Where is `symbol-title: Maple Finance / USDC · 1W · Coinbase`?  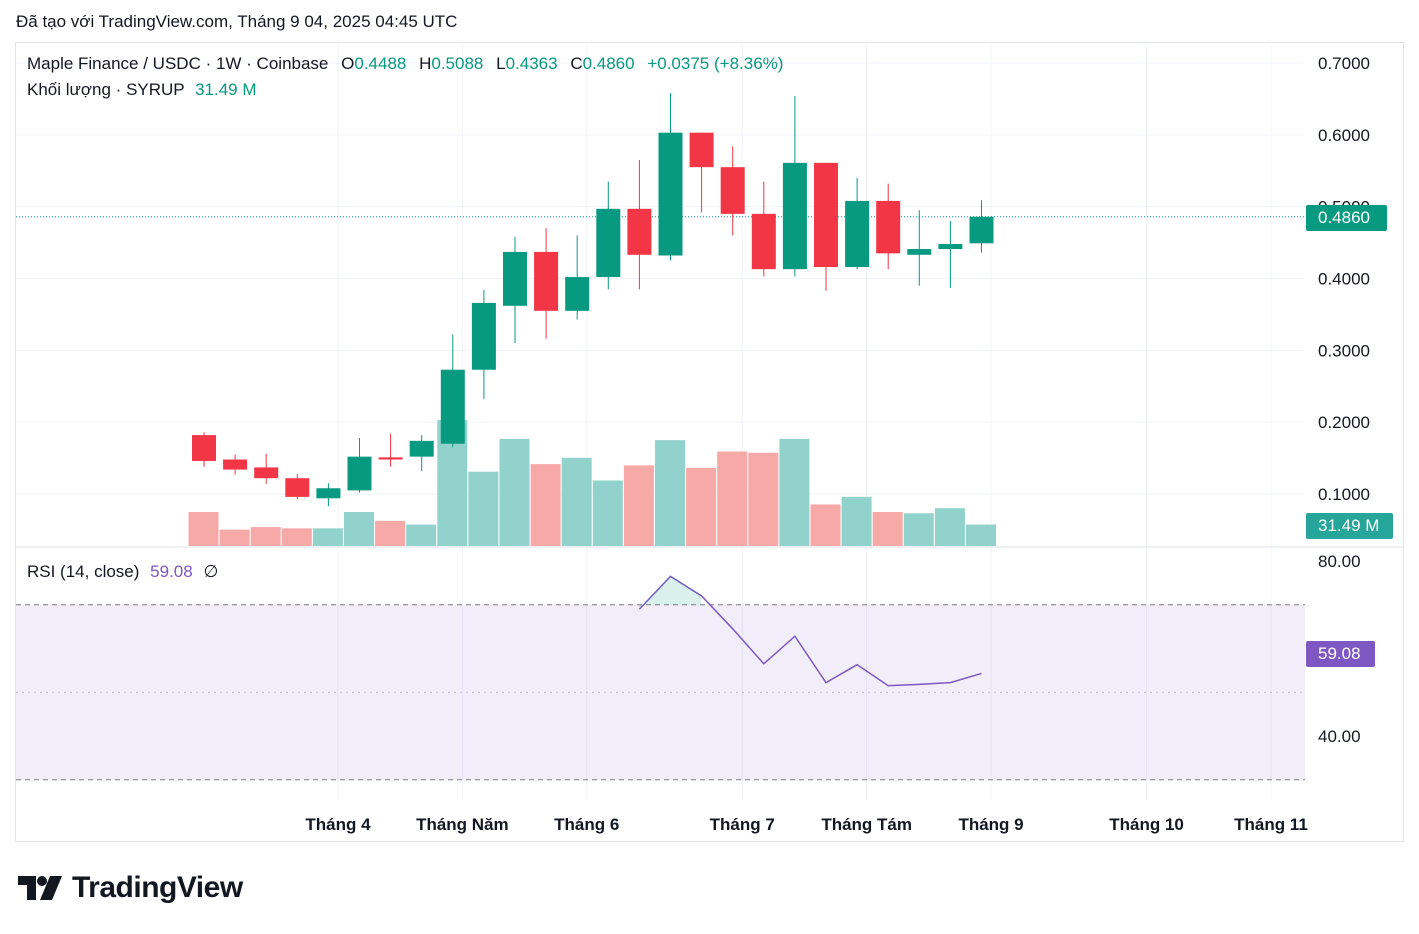 symbol-title: Maple Finance / USDC · 1W · Coinbase is located at coordinates (178, 63).